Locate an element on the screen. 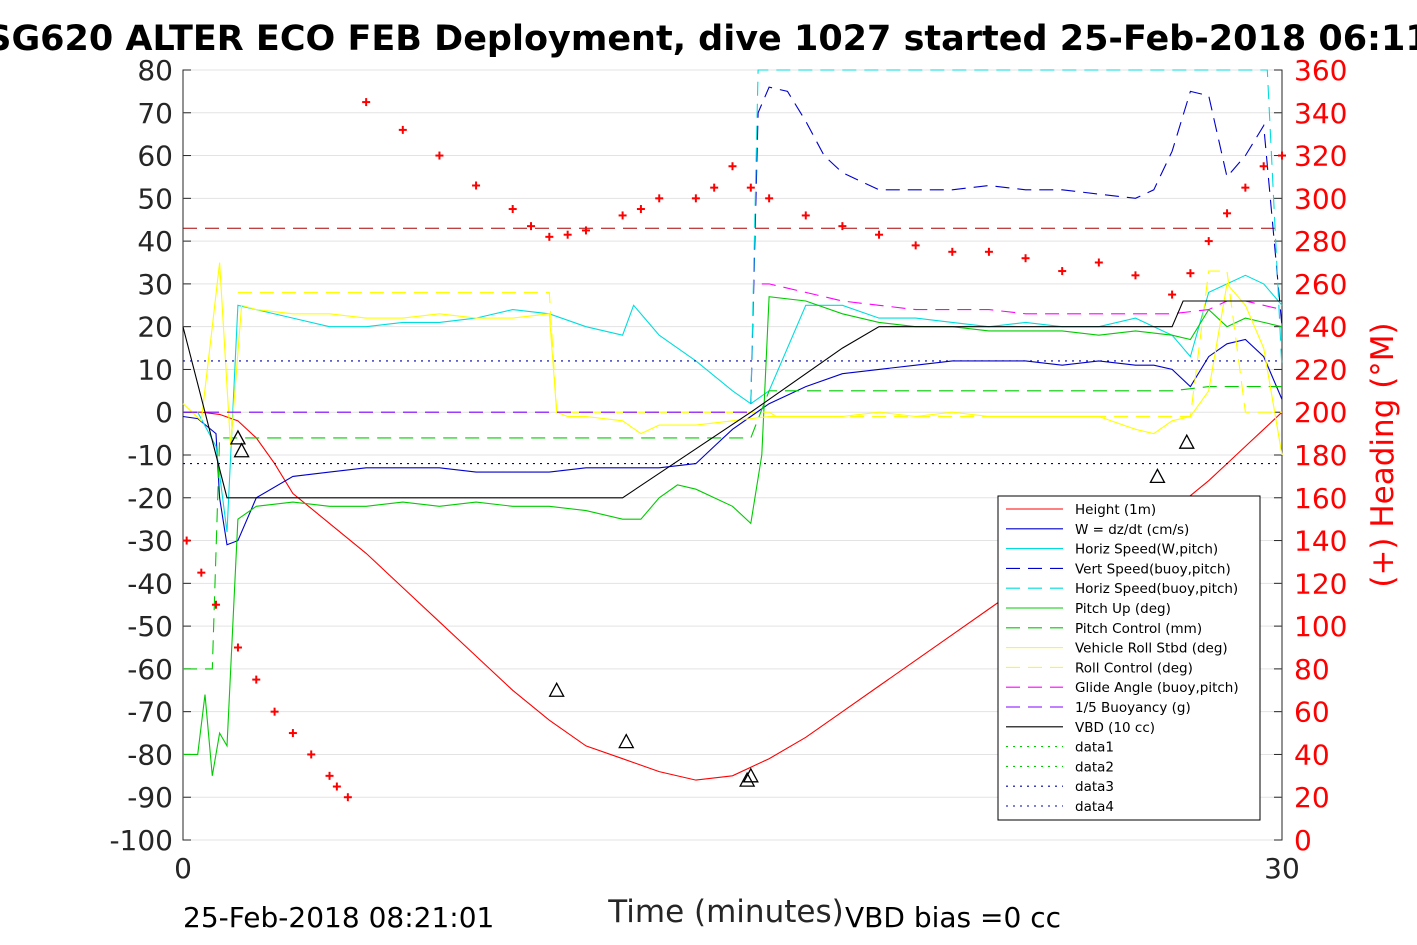 The width and height of the screenshot is (1417, 945). tick-label-left: -70 is located at coordinates (150, 712).